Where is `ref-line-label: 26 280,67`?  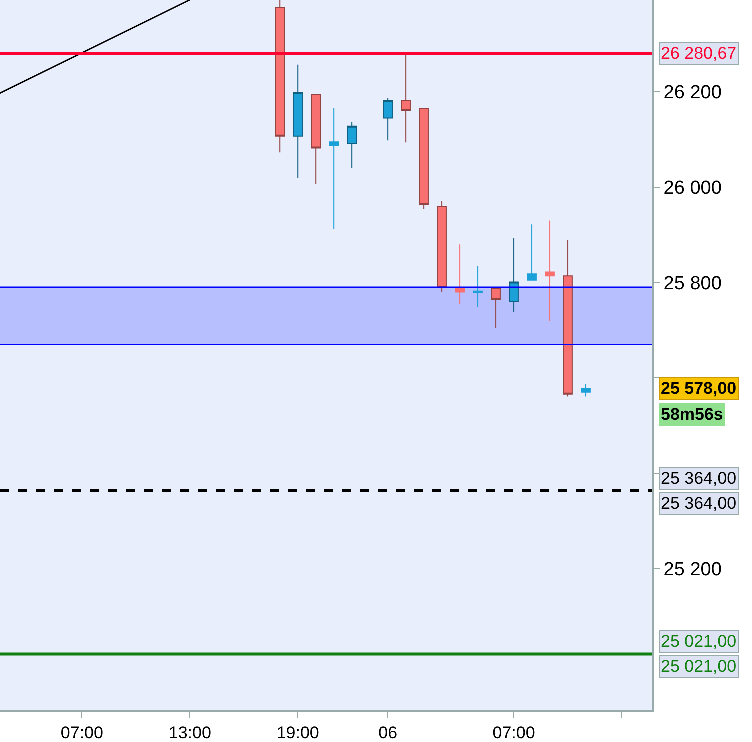
ref-line-label: 26 280,67 is located at coordinates (699, 53).